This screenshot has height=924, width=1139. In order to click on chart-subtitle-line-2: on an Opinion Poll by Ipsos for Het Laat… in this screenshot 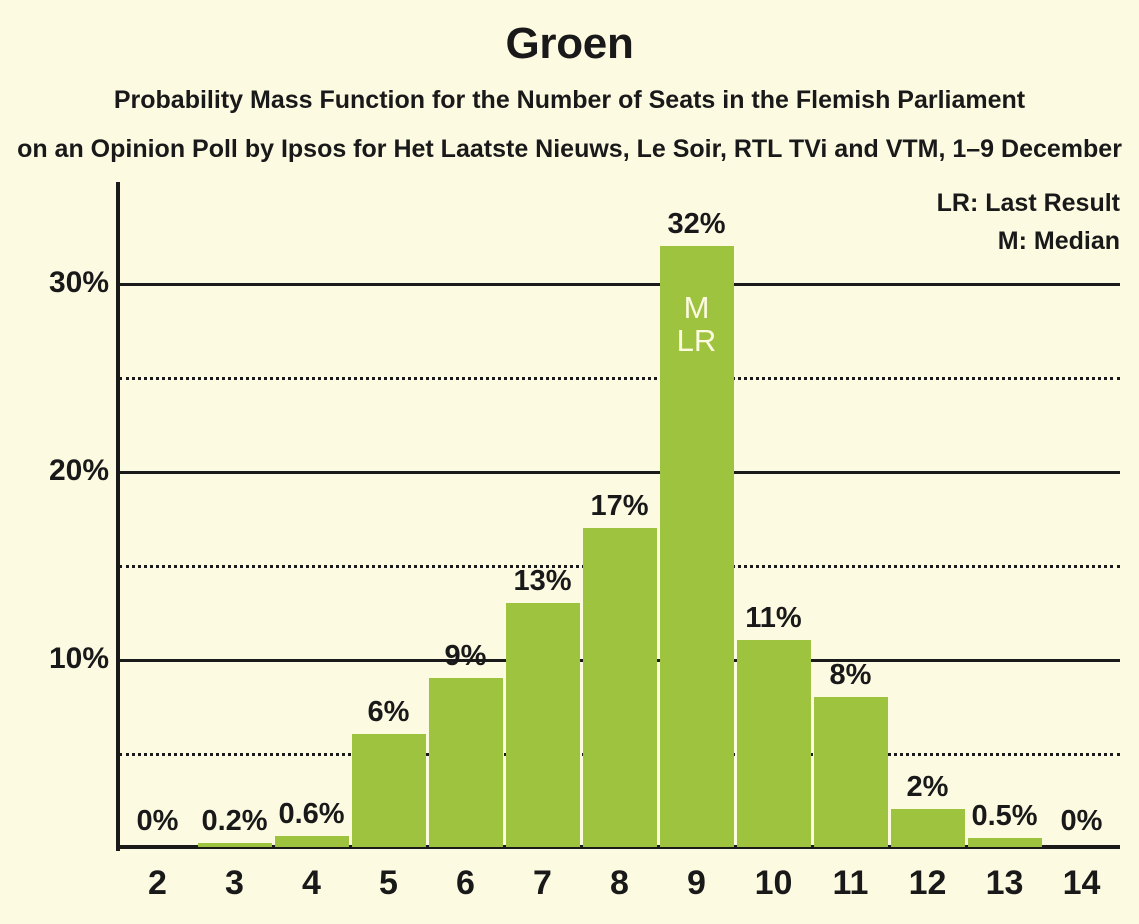, I will do `click(569, 149)`.